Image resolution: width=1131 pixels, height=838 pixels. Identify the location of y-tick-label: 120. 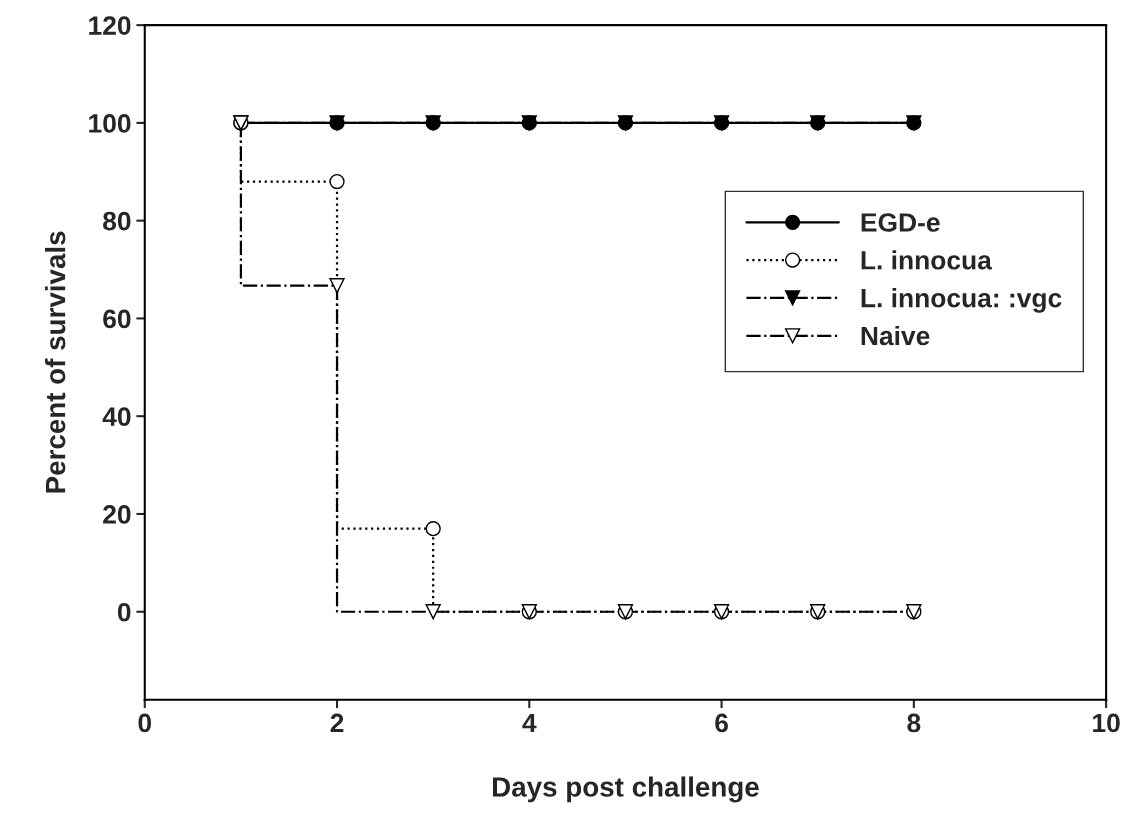
(110, 25).